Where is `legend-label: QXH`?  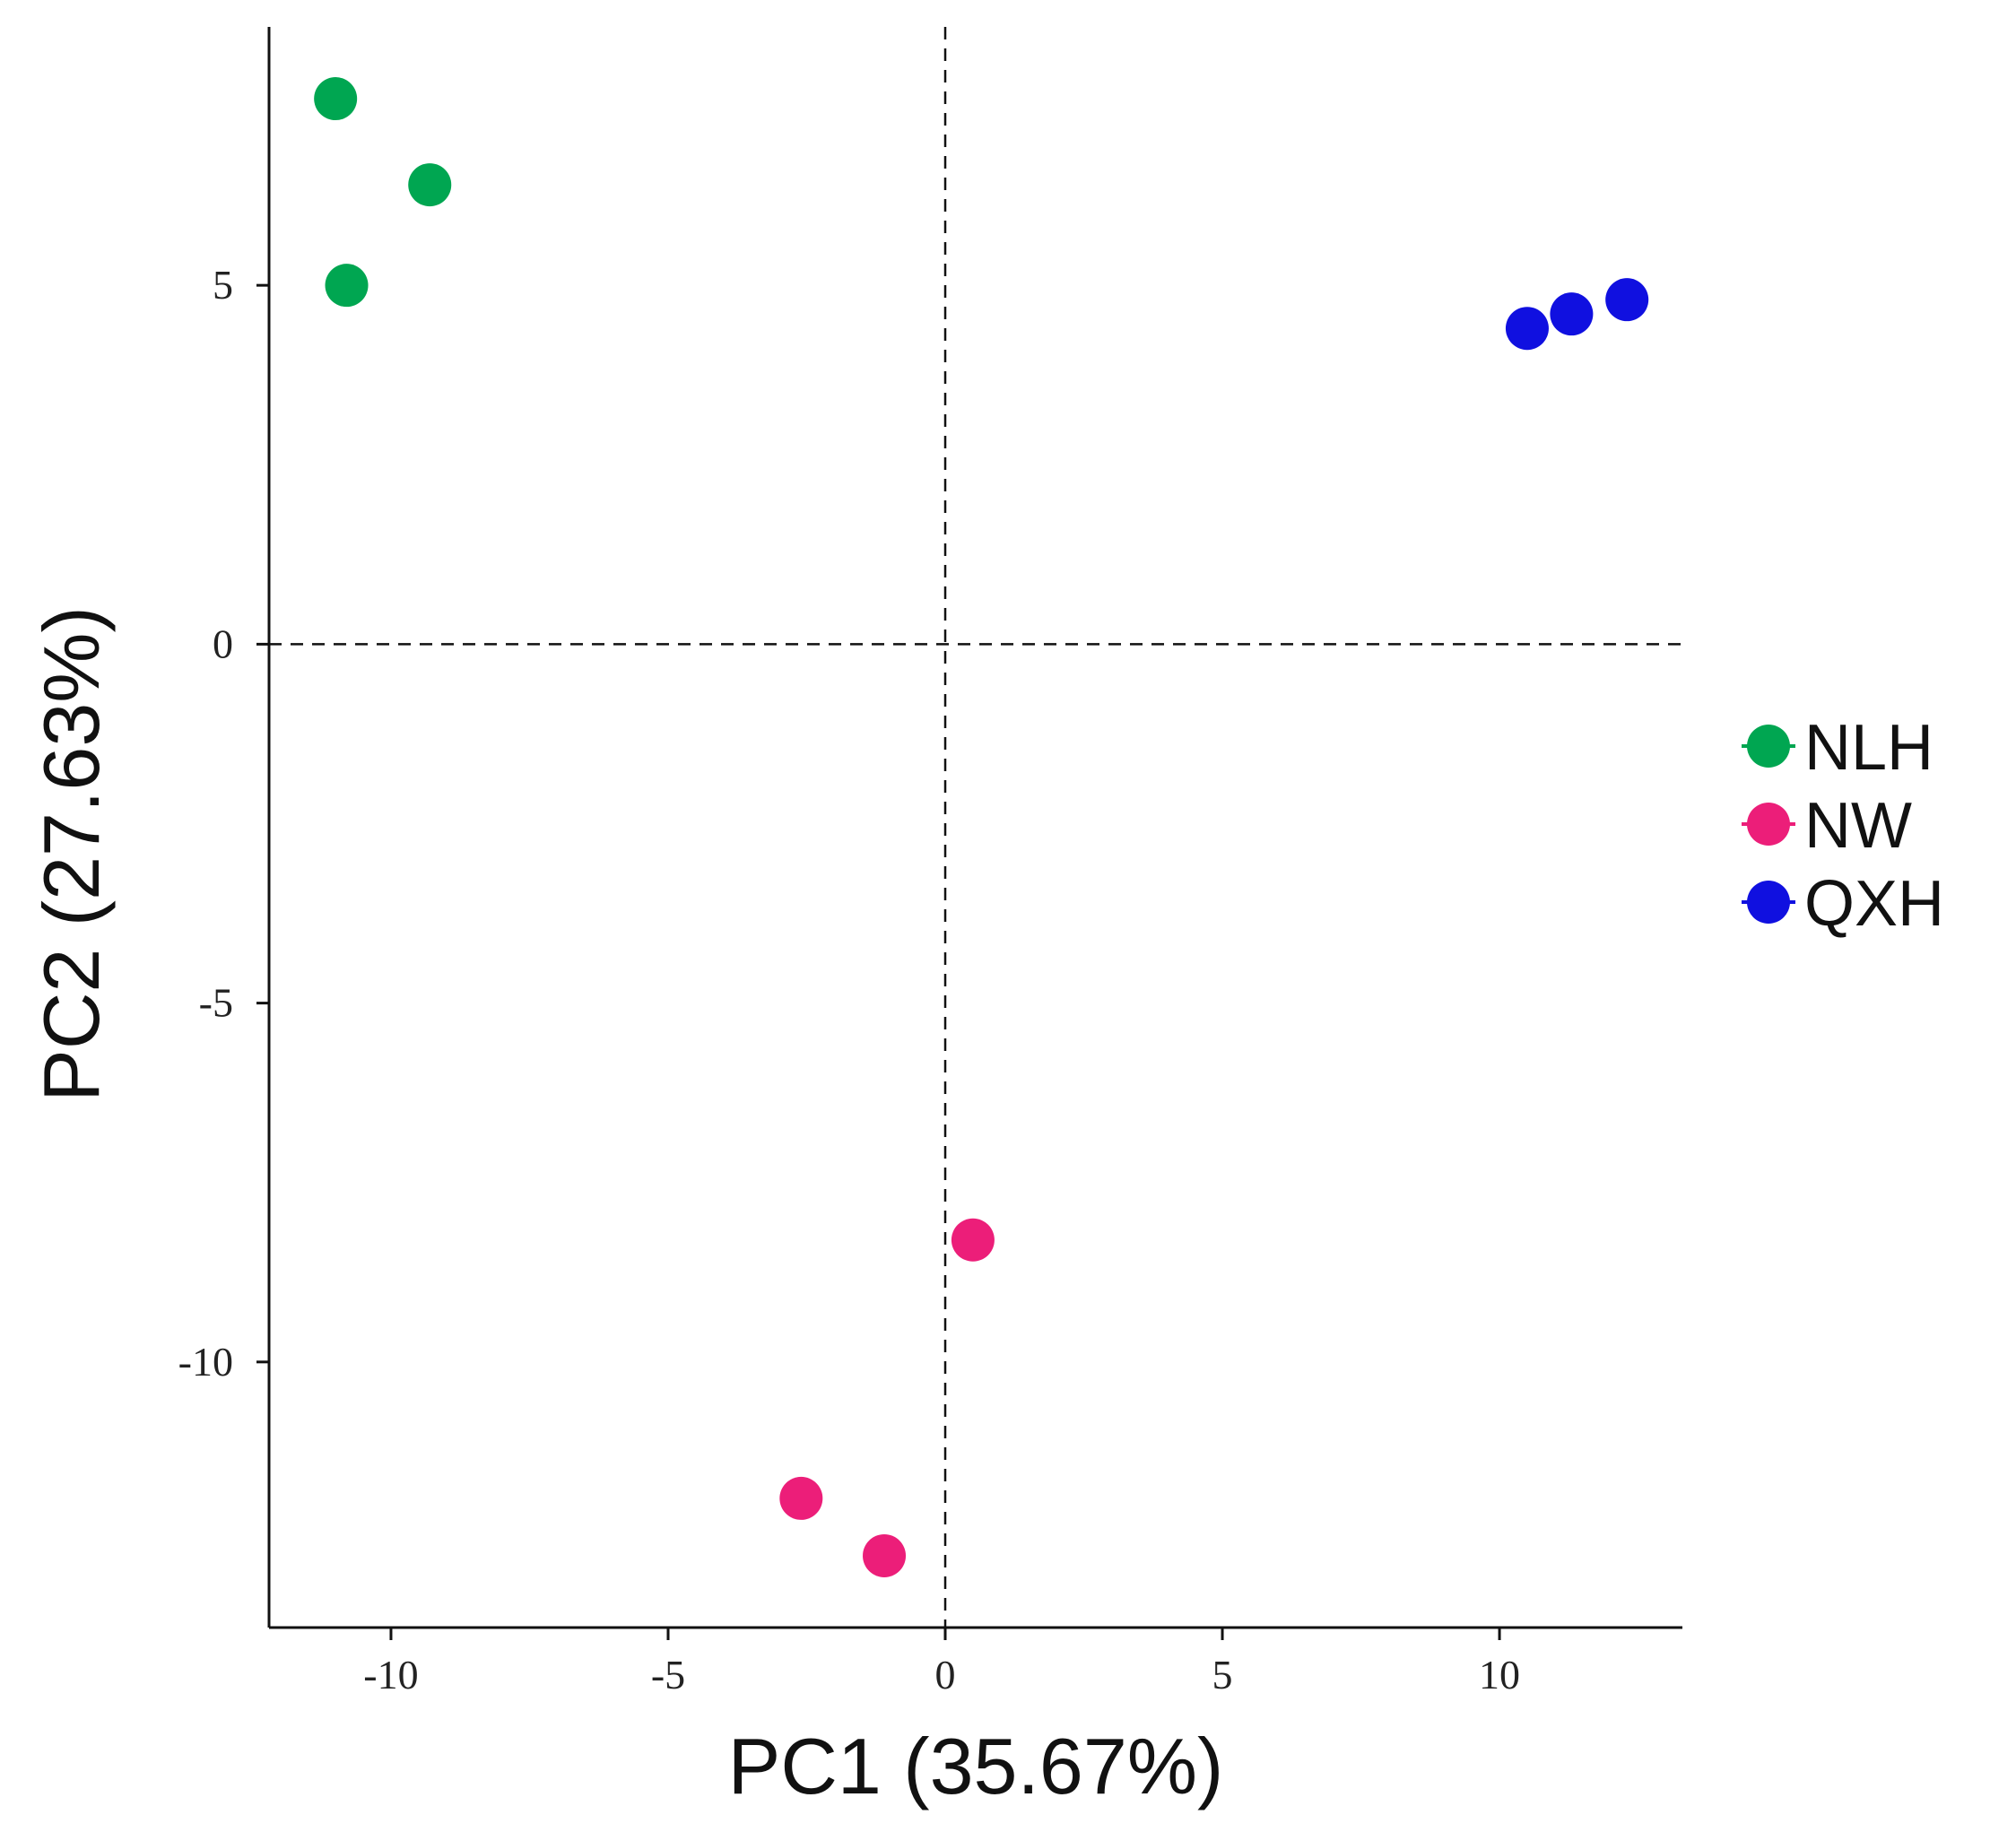
legend-label: QXH is located at coordinates (1874, 904).